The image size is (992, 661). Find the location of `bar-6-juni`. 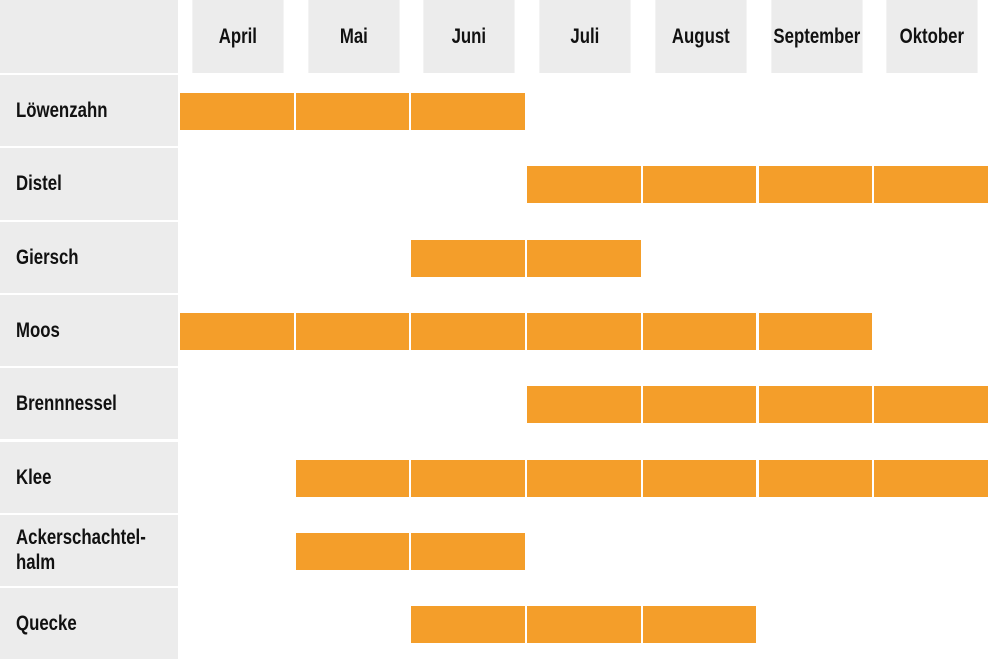

bar-6-juni is located at coordinates (468, 551).